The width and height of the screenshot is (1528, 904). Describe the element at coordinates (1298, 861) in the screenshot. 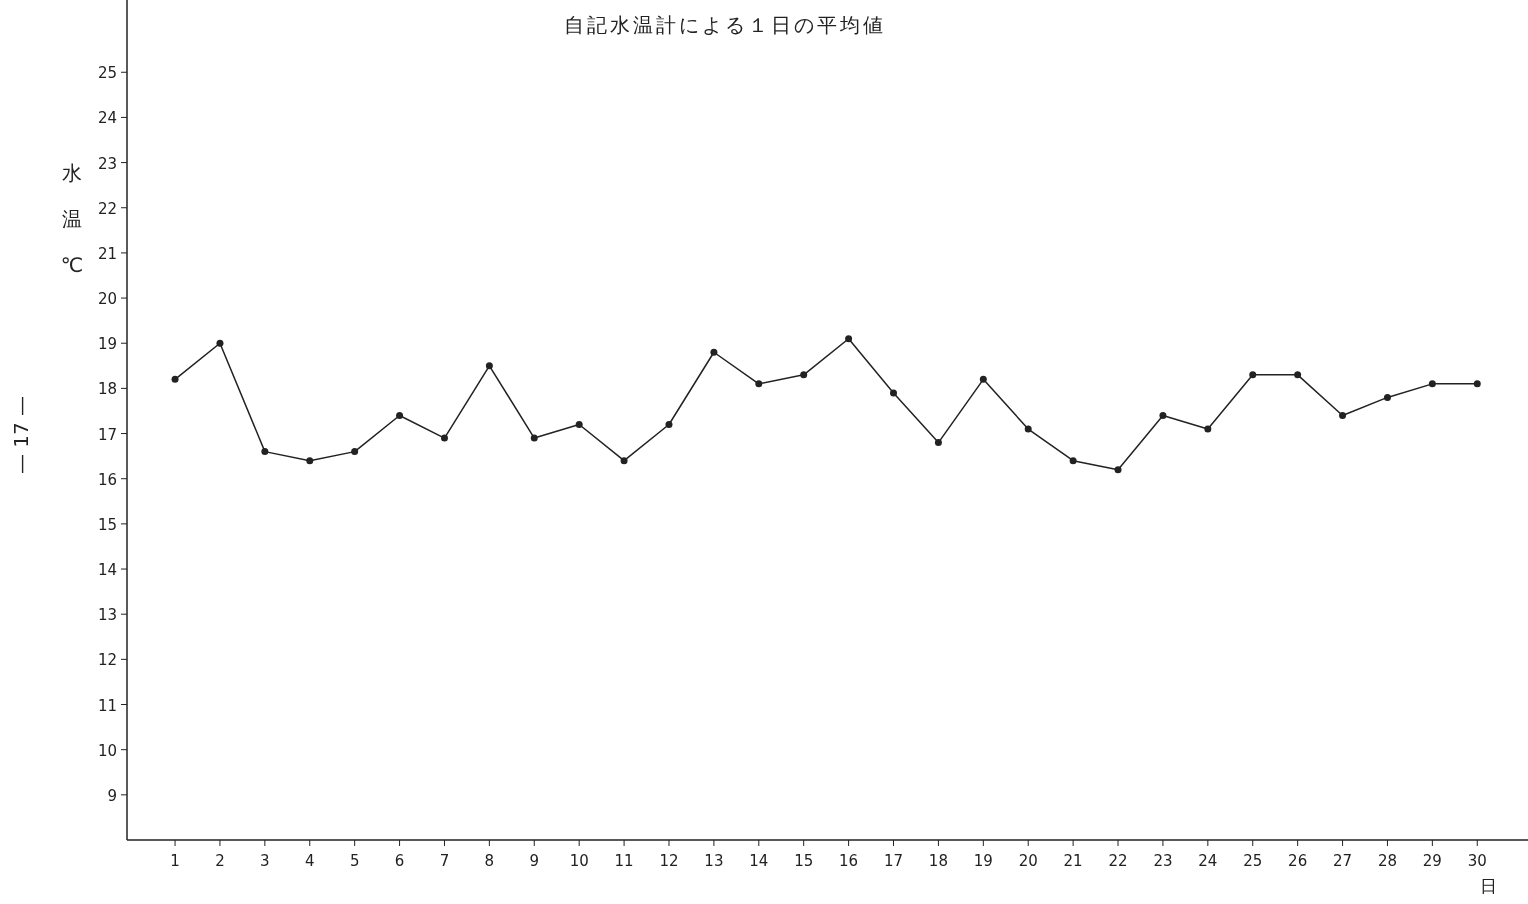

I see `x-tick-label: 26` at that location.